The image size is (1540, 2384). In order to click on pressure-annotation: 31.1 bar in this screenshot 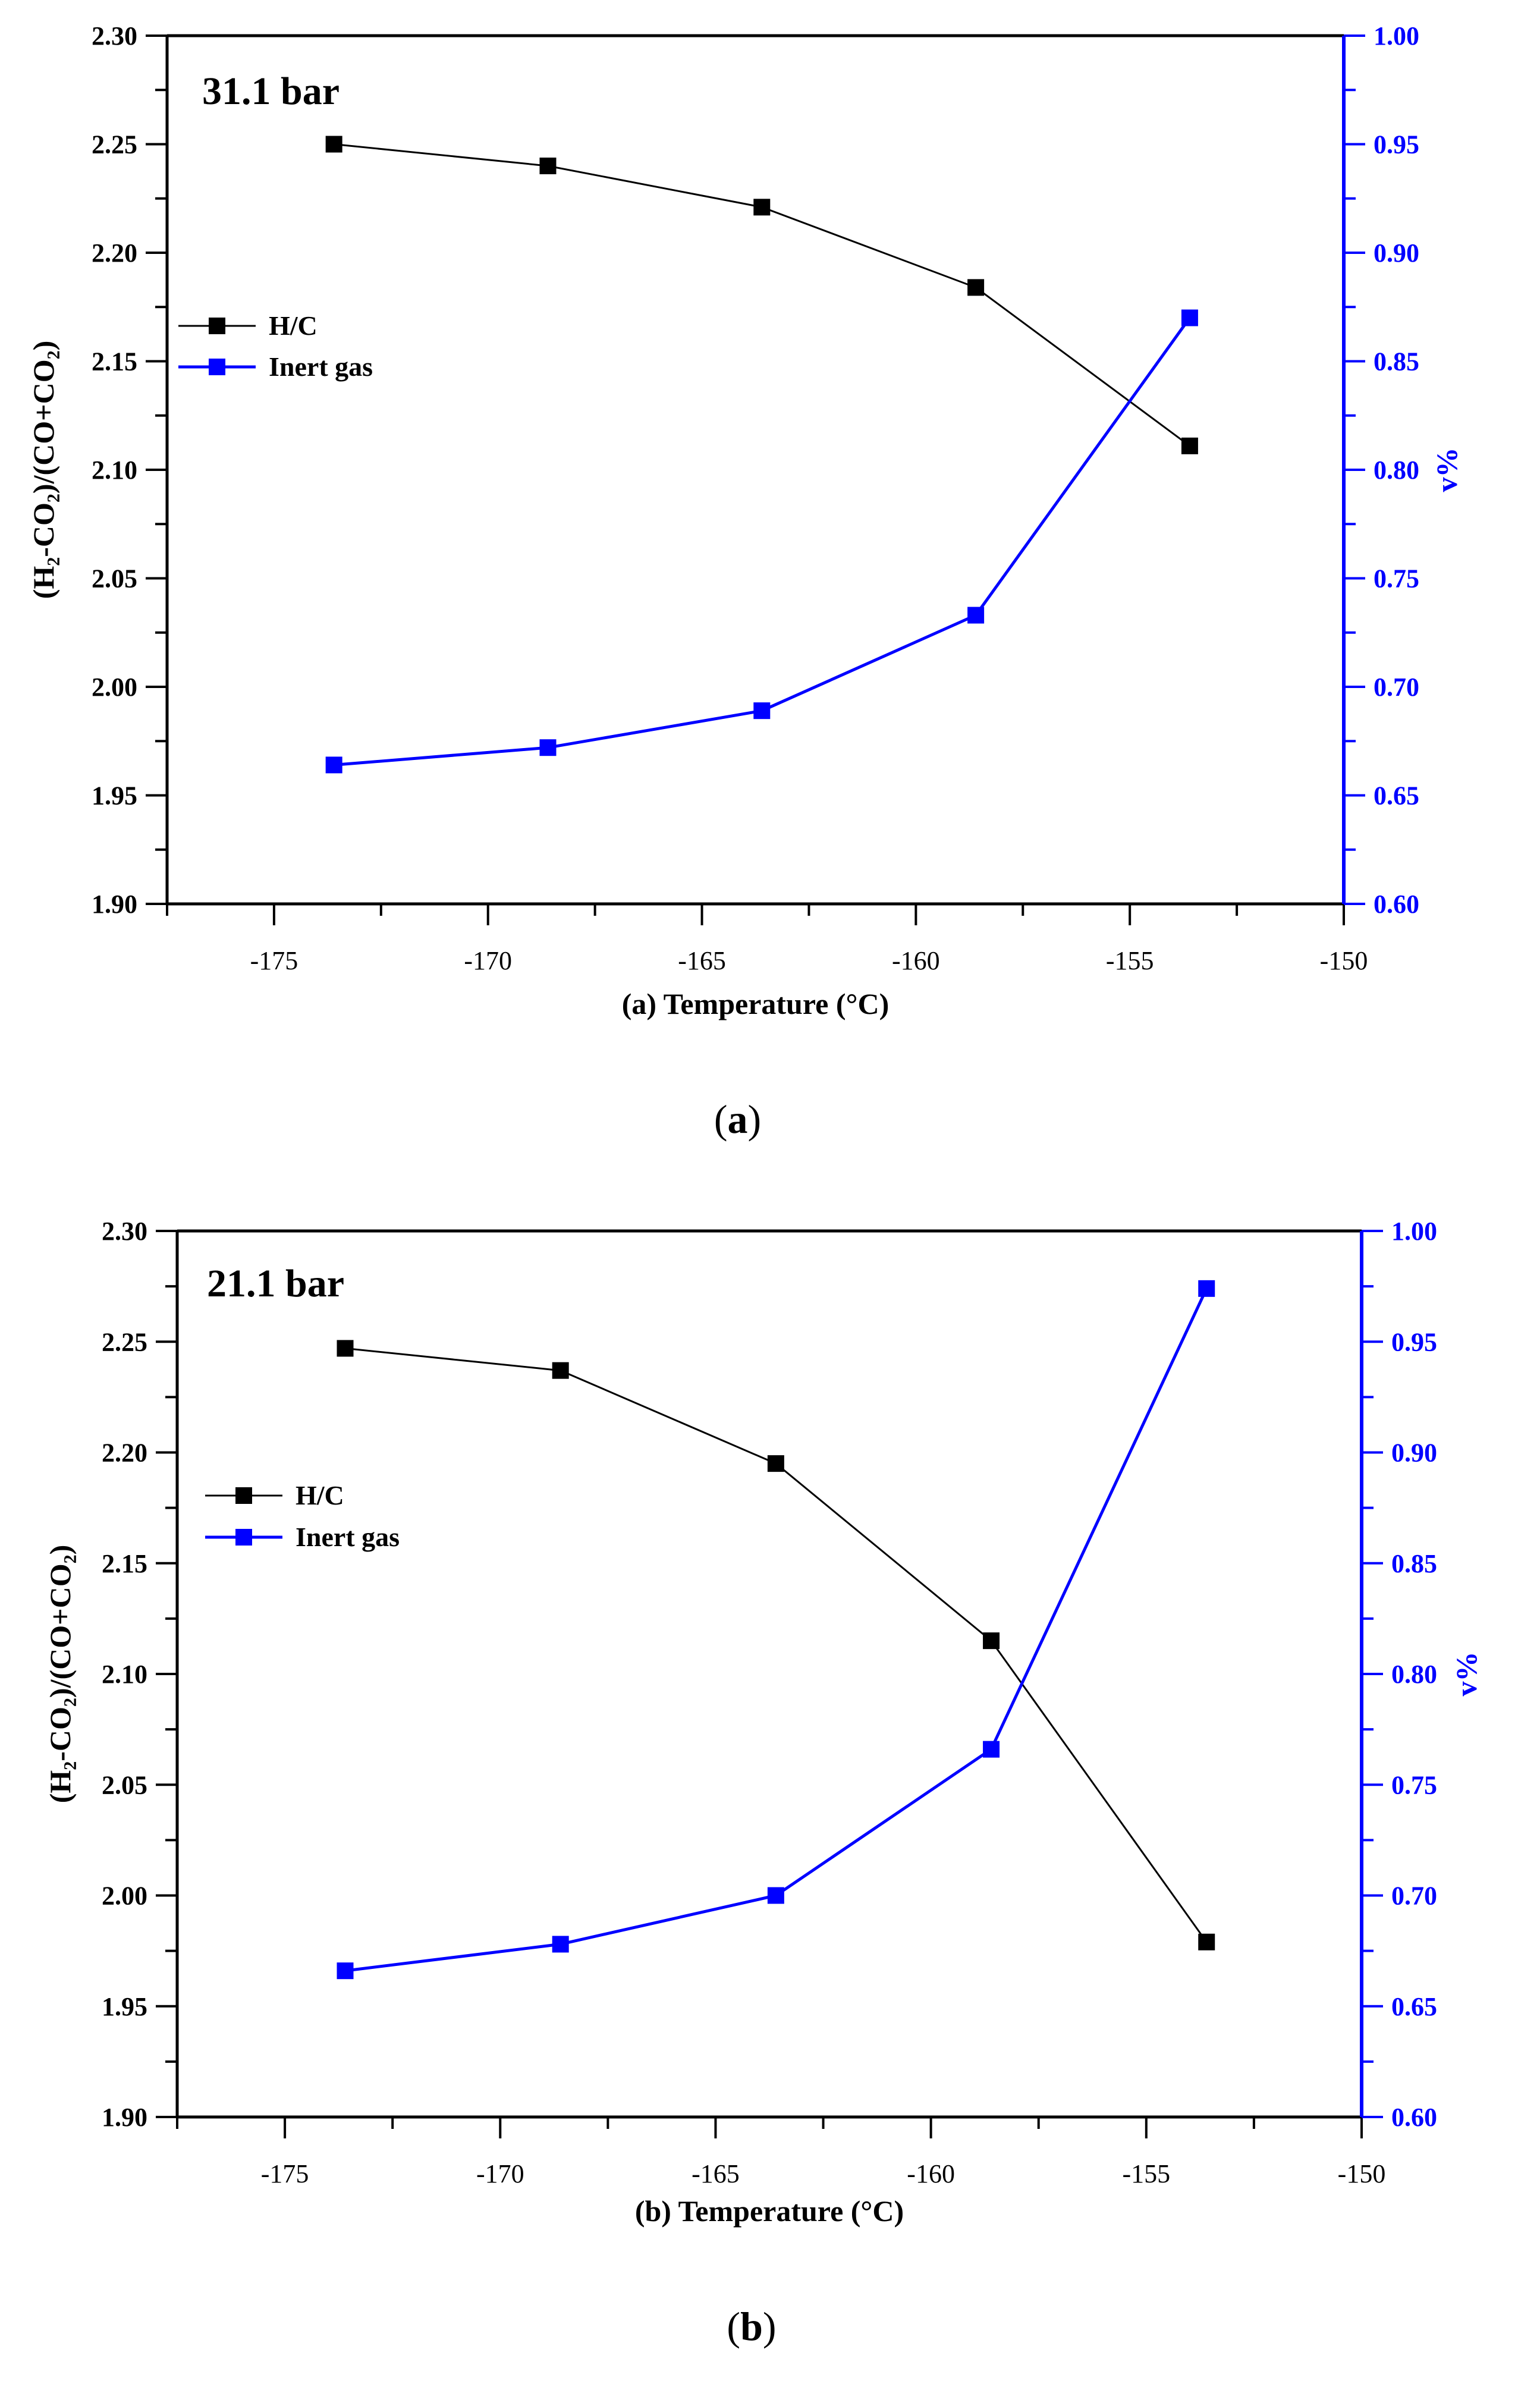, I will do `click(271, 92)`.